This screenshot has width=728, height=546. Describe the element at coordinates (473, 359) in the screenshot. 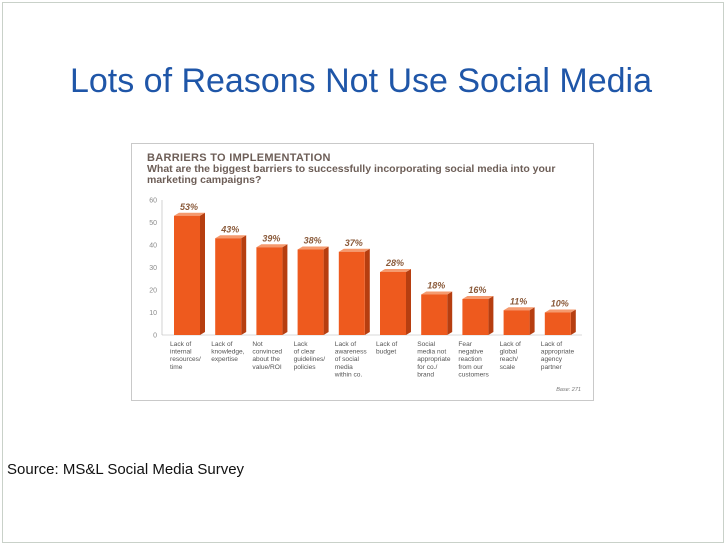

I see `category-label: Fear negative reaction from our customers` at that location.